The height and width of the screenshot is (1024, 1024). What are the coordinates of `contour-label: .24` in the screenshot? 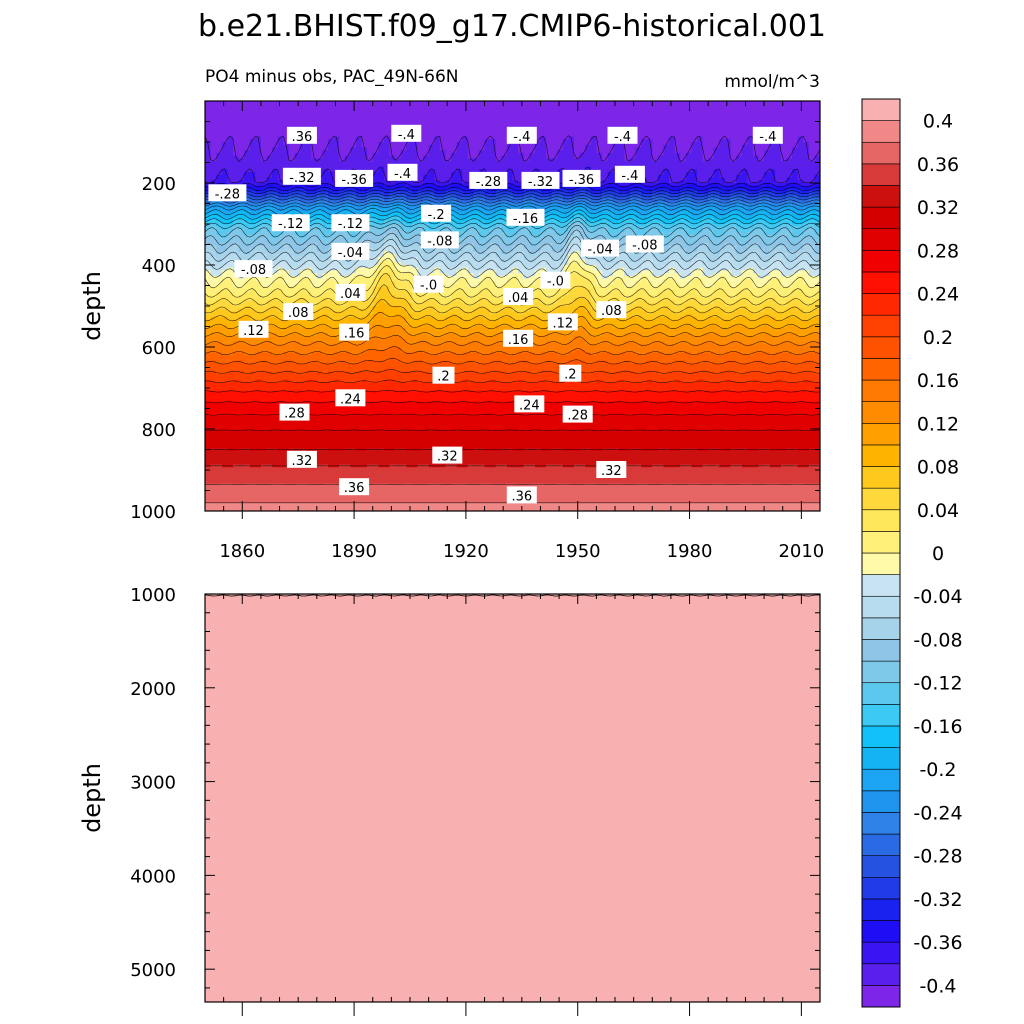 It's located at (350, 398).